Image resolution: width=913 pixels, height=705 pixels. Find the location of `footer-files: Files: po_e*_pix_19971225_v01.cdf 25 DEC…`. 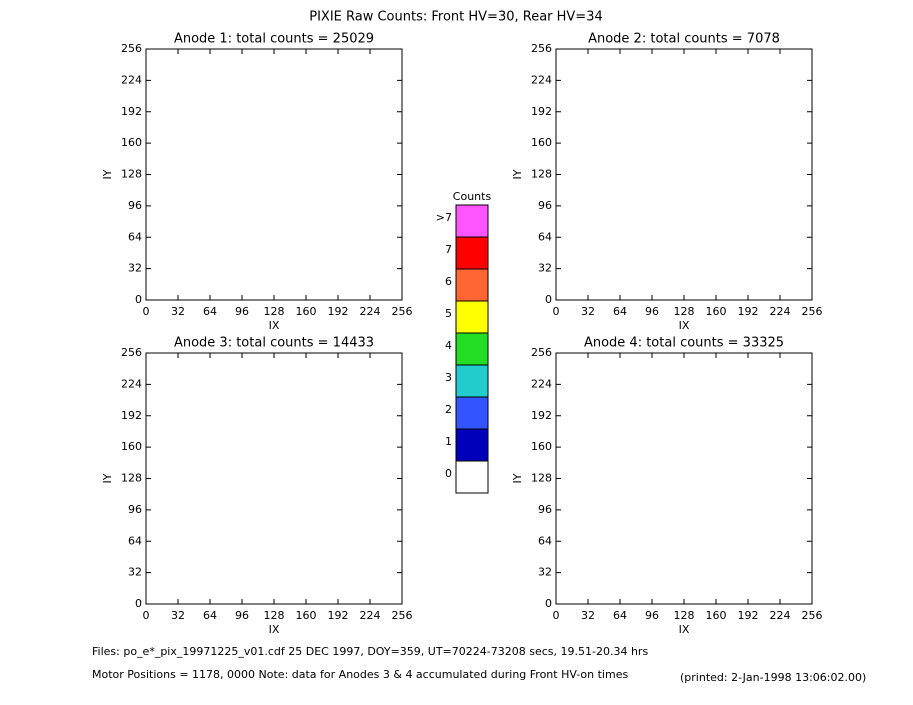

footer-files: Files: po_e*_pix_19971225_v01.cdf 25 DEC… is located at coordinates (370, 651).